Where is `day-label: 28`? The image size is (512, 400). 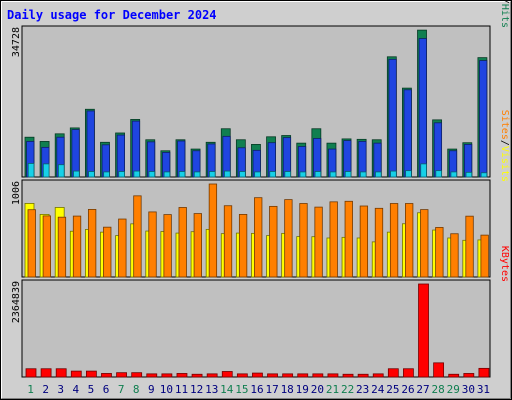 day-label: 28 is located at coordinates (438, 389).